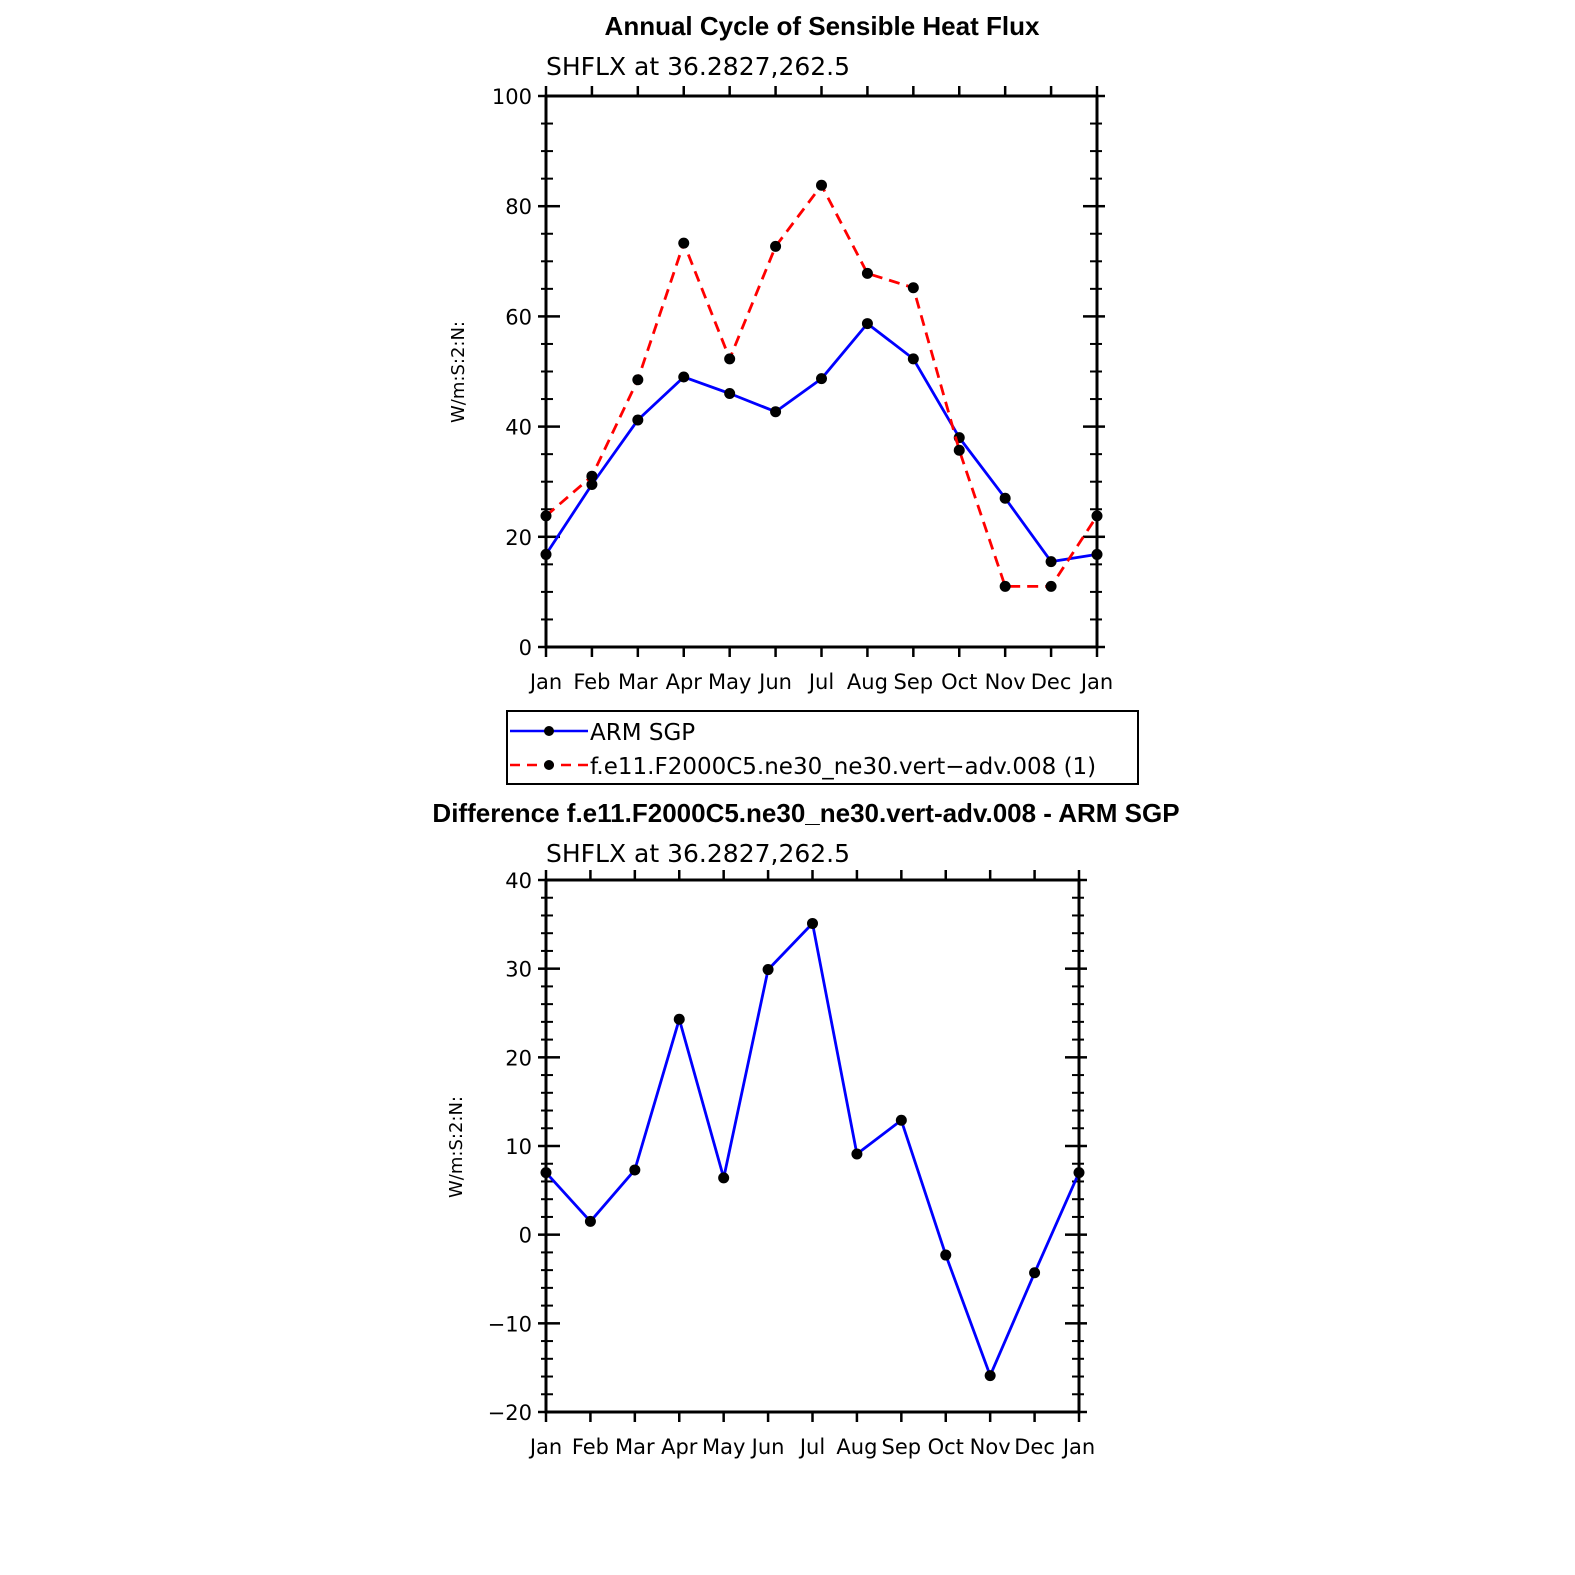 The width and height of the screenshot is (1575, 1575). Describe the element at coordinates (512, 372) in the screenshot. I see `y-tick-labels: 0 20 40 60 80 100` at that location.